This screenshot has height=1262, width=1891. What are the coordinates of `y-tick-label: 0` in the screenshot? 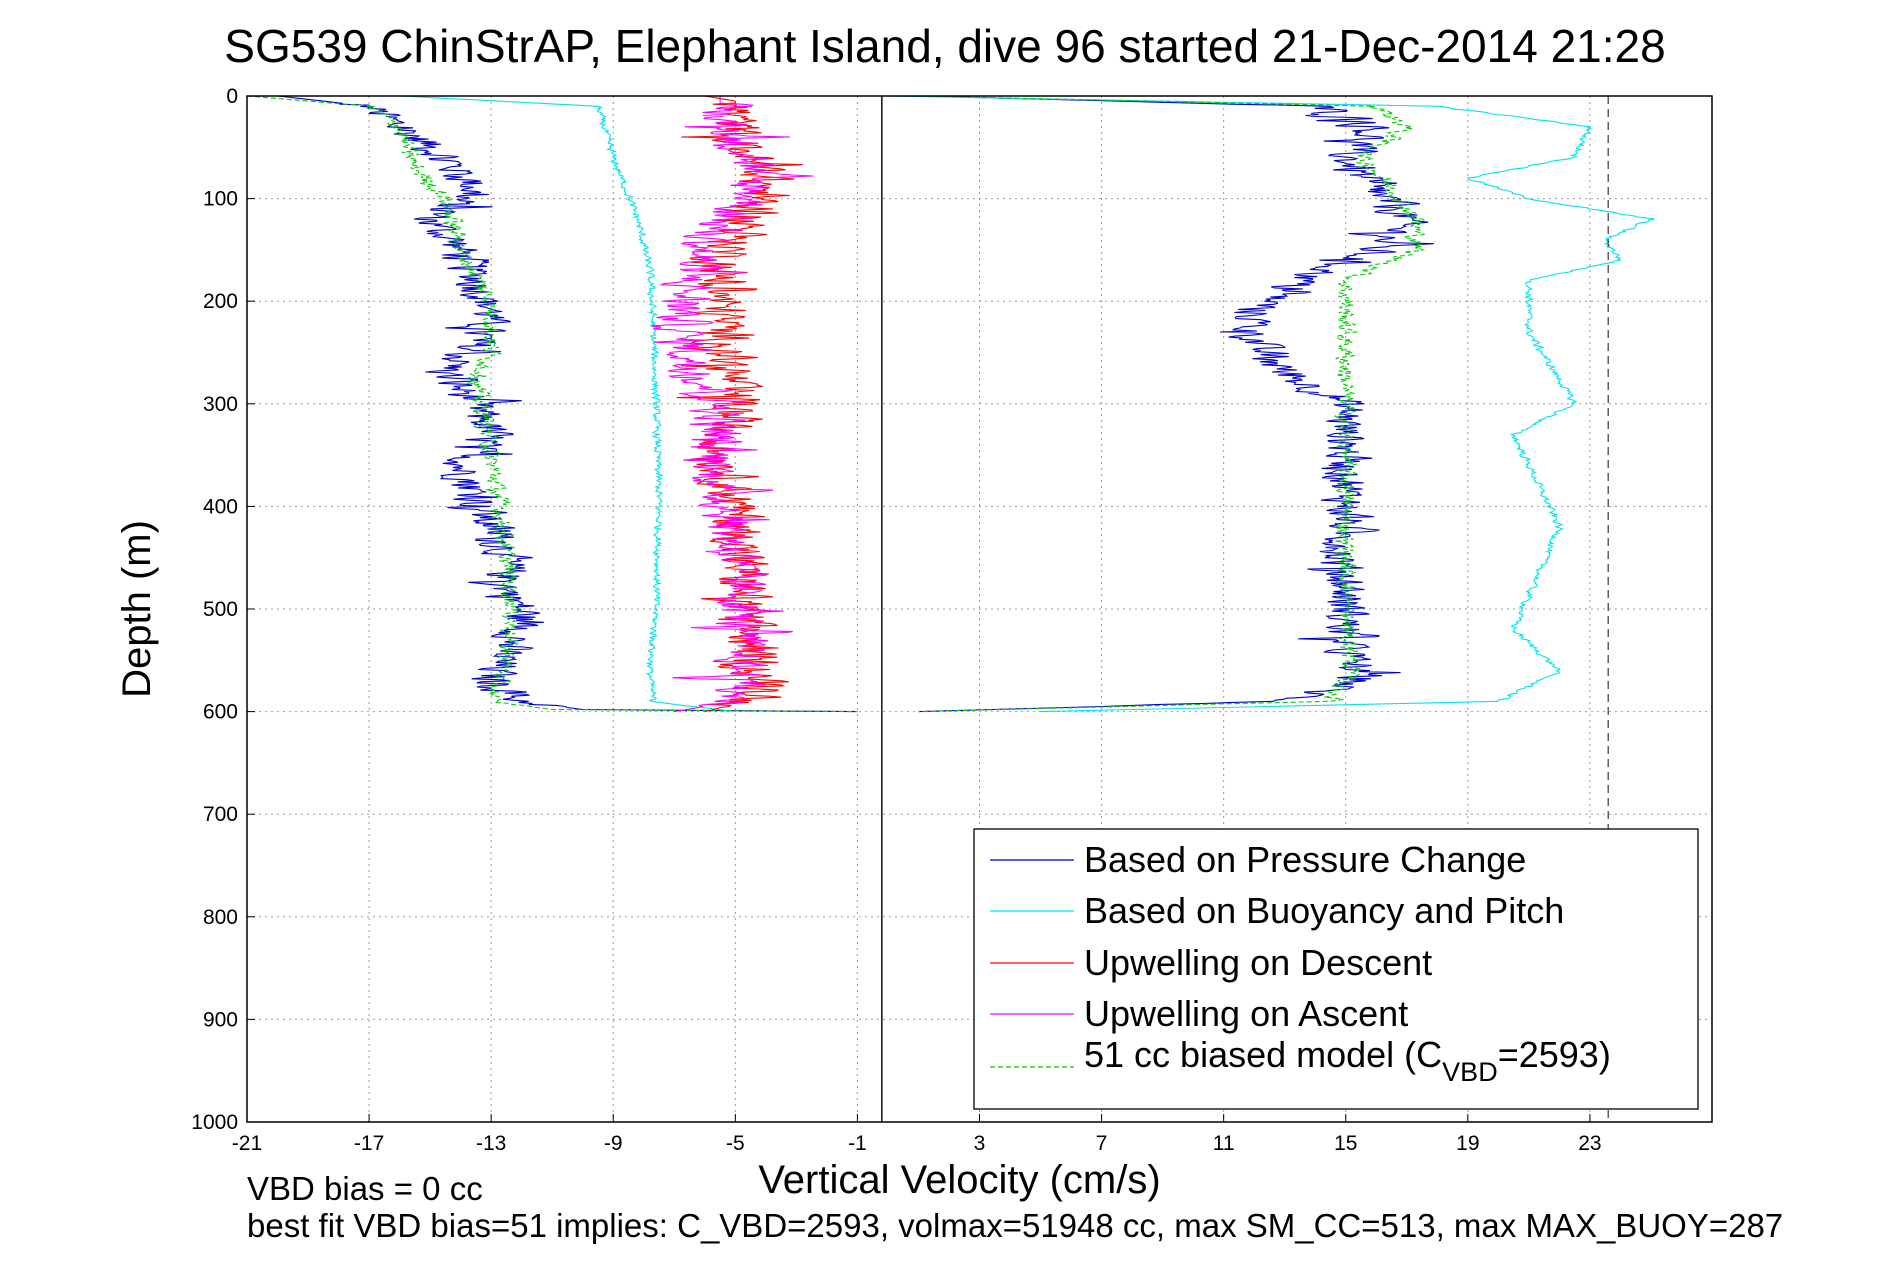 It's located at (232, 96).